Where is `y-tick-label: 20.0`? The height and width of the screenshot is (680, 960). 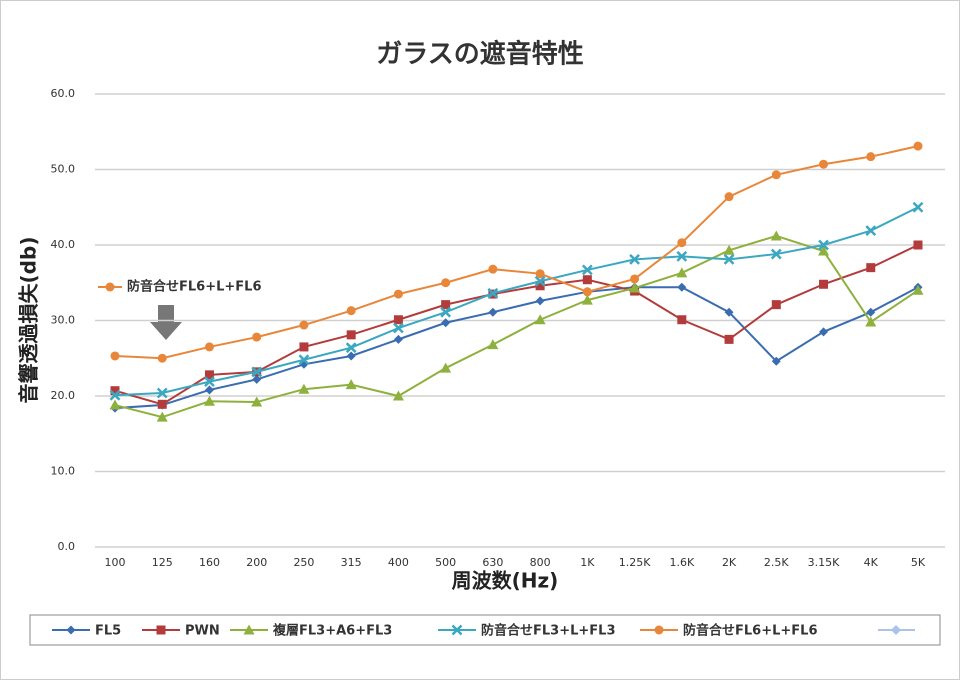 y-tick-label: 20.0 is located at coordinates (63, 395).